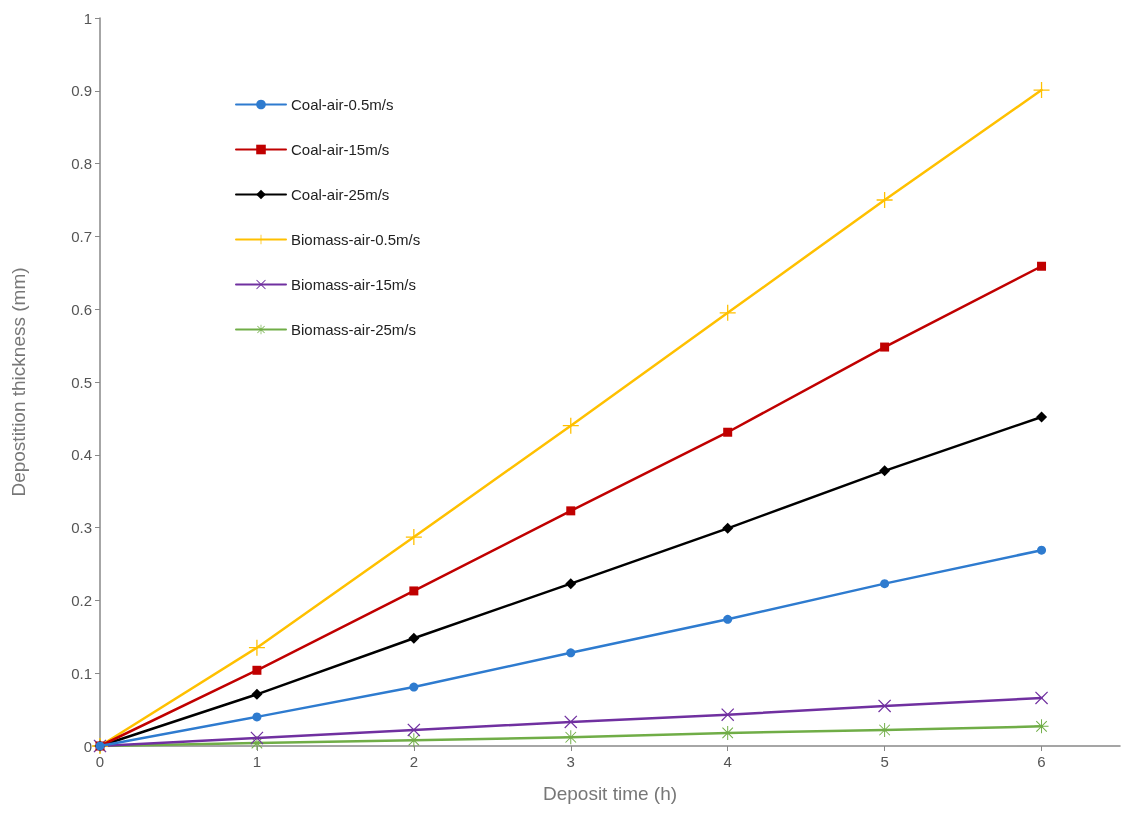 Image resolution: width=1121 pixels, height=814 pixels. Describe the element at coordinates (356, 239) in the screenshot. I see `legend-label: Biomass-air-0.5m/s` at that location.